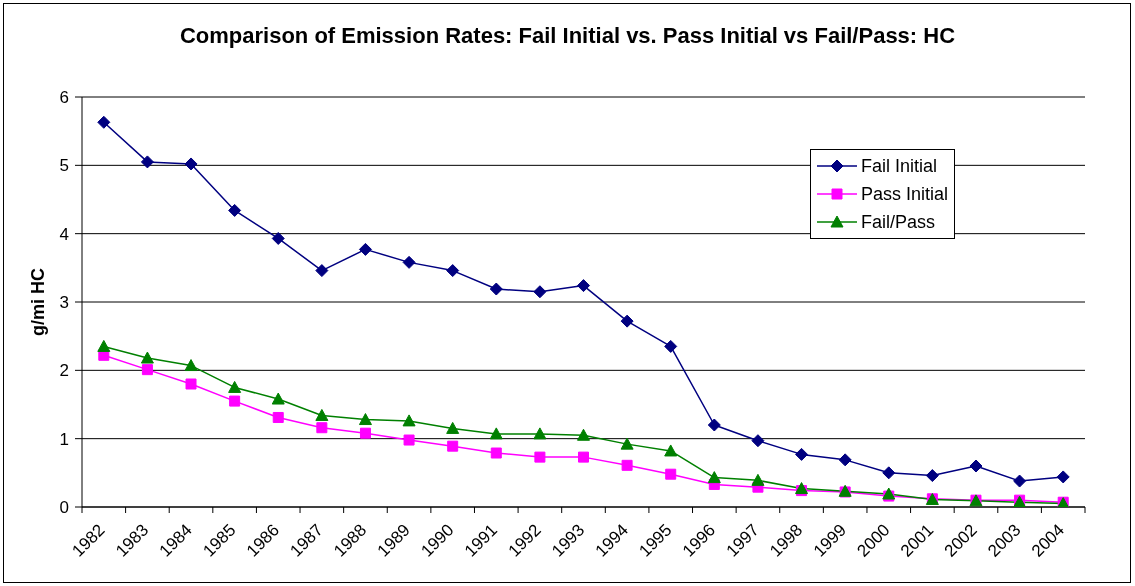  I want to click on legend-label: Fail Initial, so click(898, 166).